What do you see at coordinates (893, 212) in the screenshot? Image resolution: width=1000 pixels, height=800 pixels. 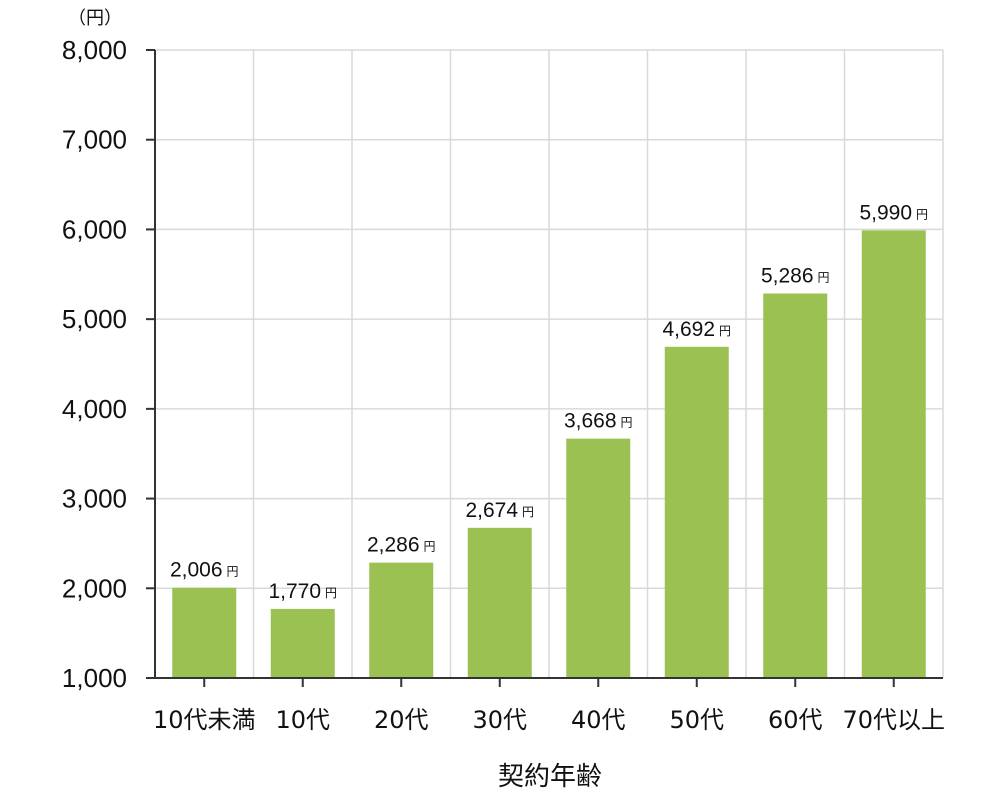 I see `data-label: 5,990 円` at bounding box center [893, 212].